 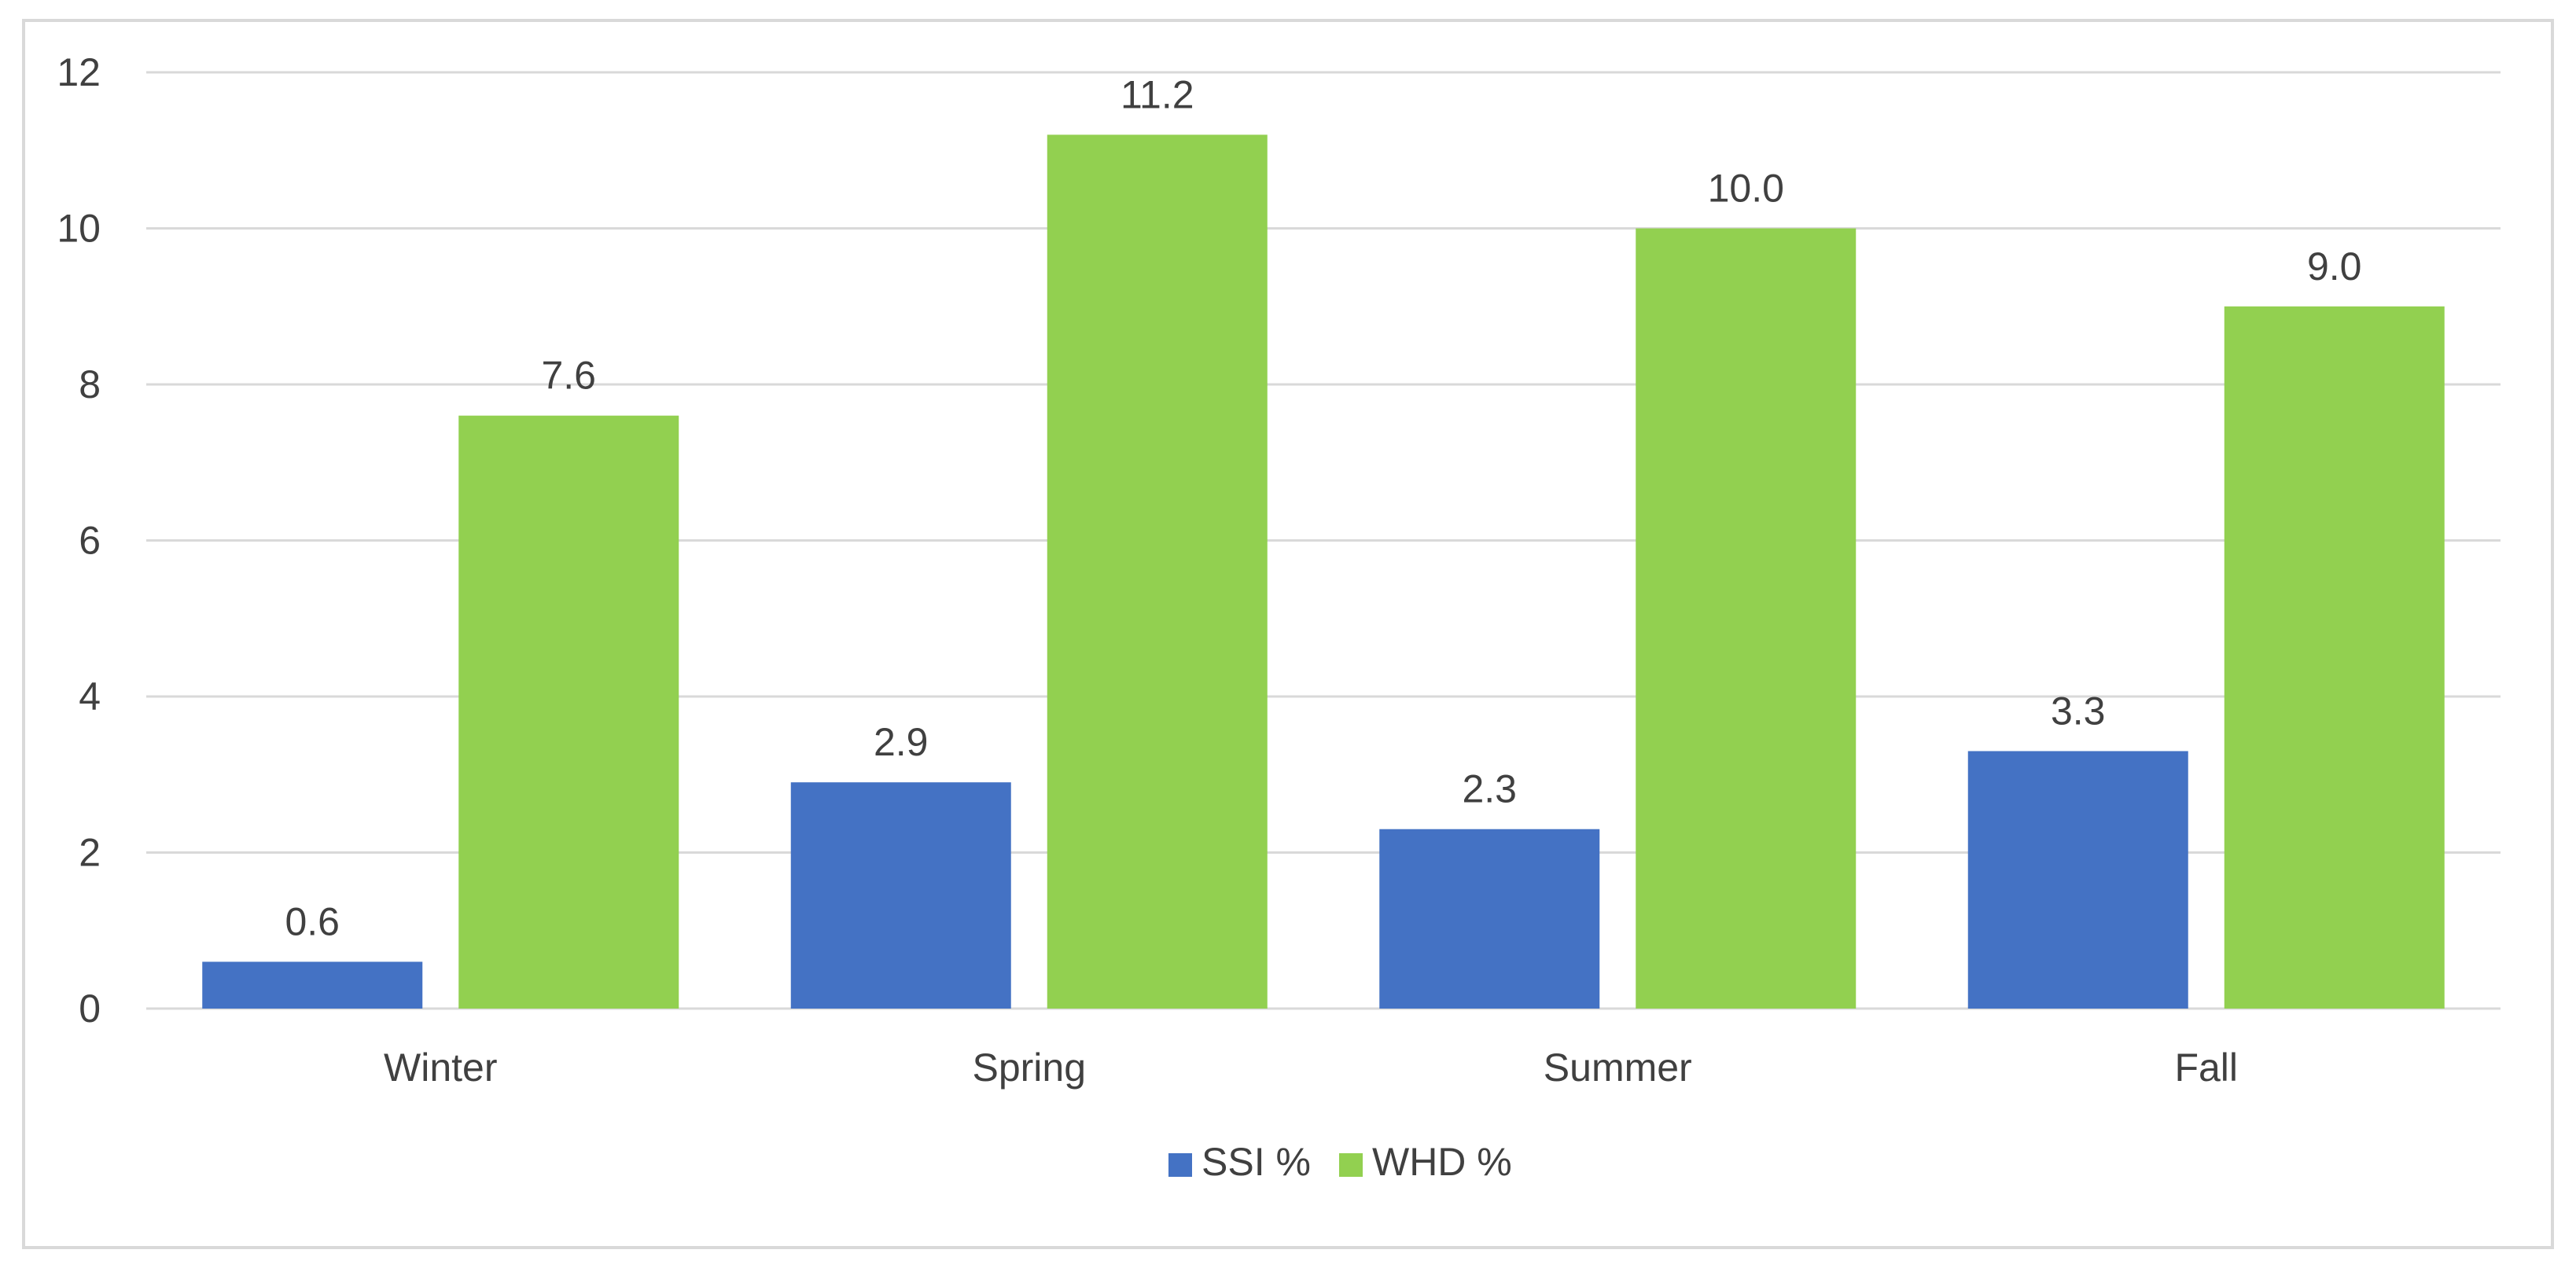 What do you see at coordinates (1157, 572) in the screenshot?
I see `bar-whd-spring` at bounding box center [1157, 572].